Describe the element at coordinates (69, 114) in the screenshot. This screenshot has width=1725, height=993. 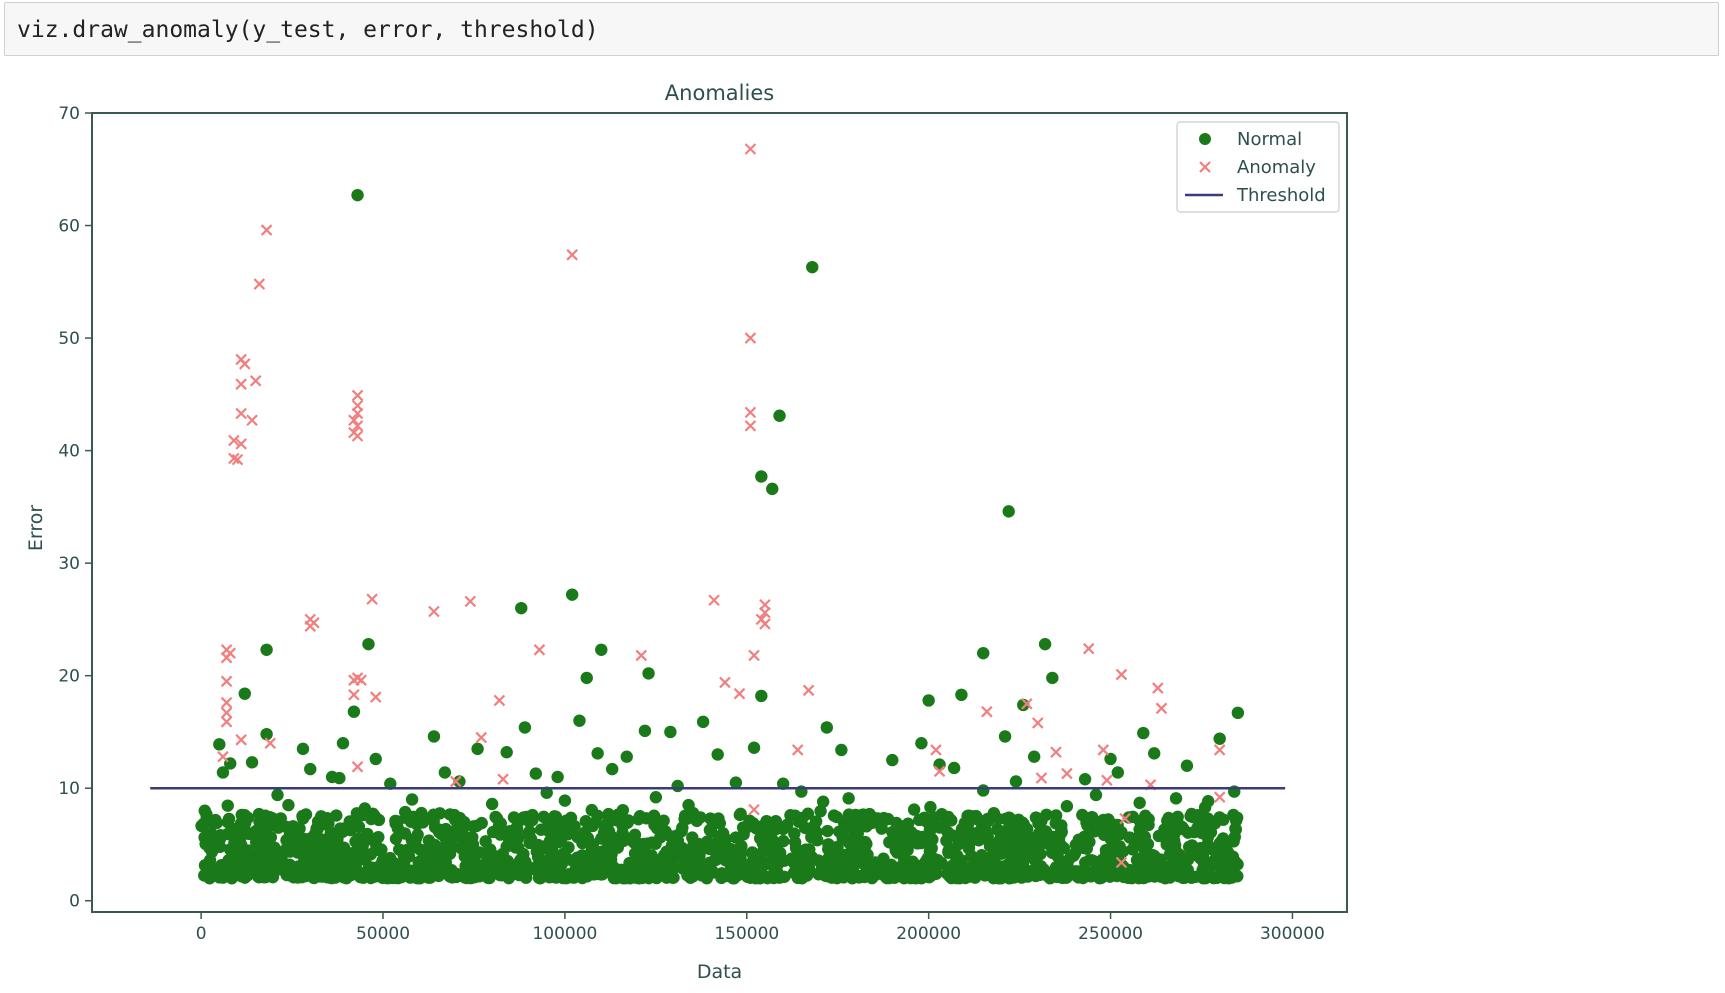
I see `y-tick-label: 70` at that location.